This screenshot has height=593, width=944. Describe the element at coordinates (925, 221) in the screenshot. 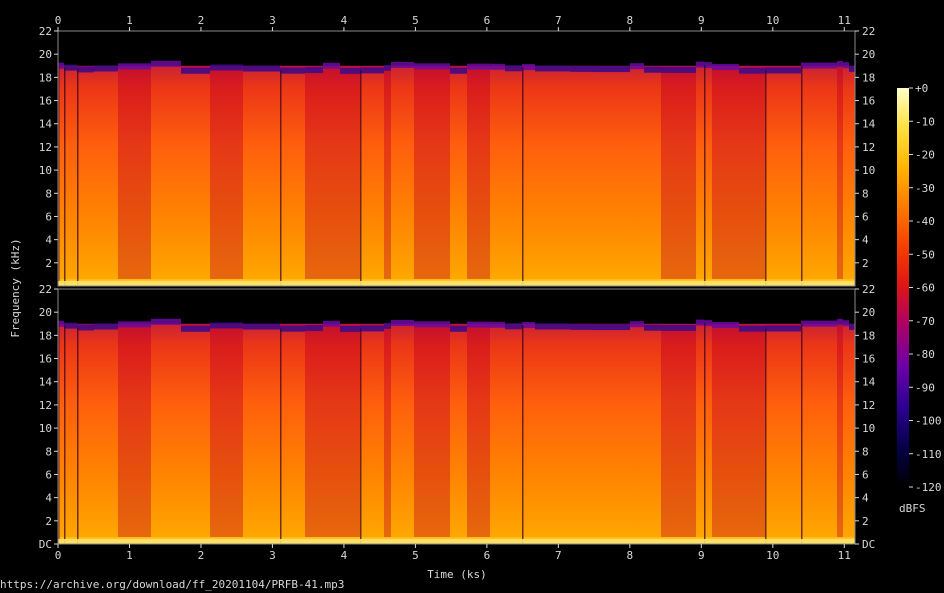

I see `colorbar-tick-label: -40` at that location.